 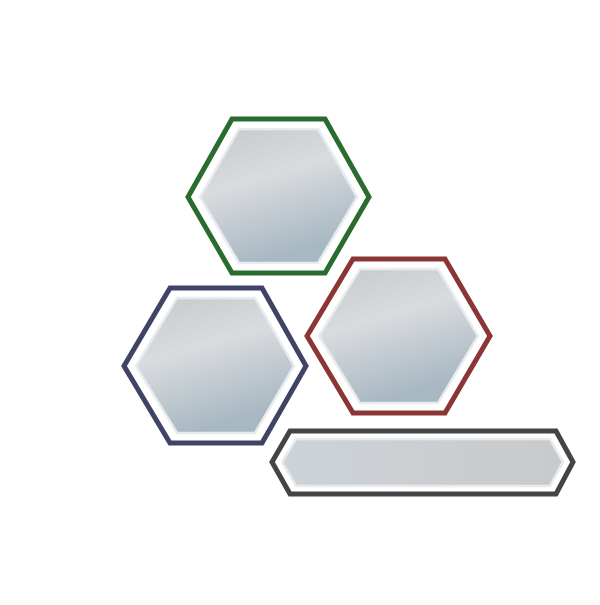 I want to click on hexagon-top, so click(x=278, y=196).